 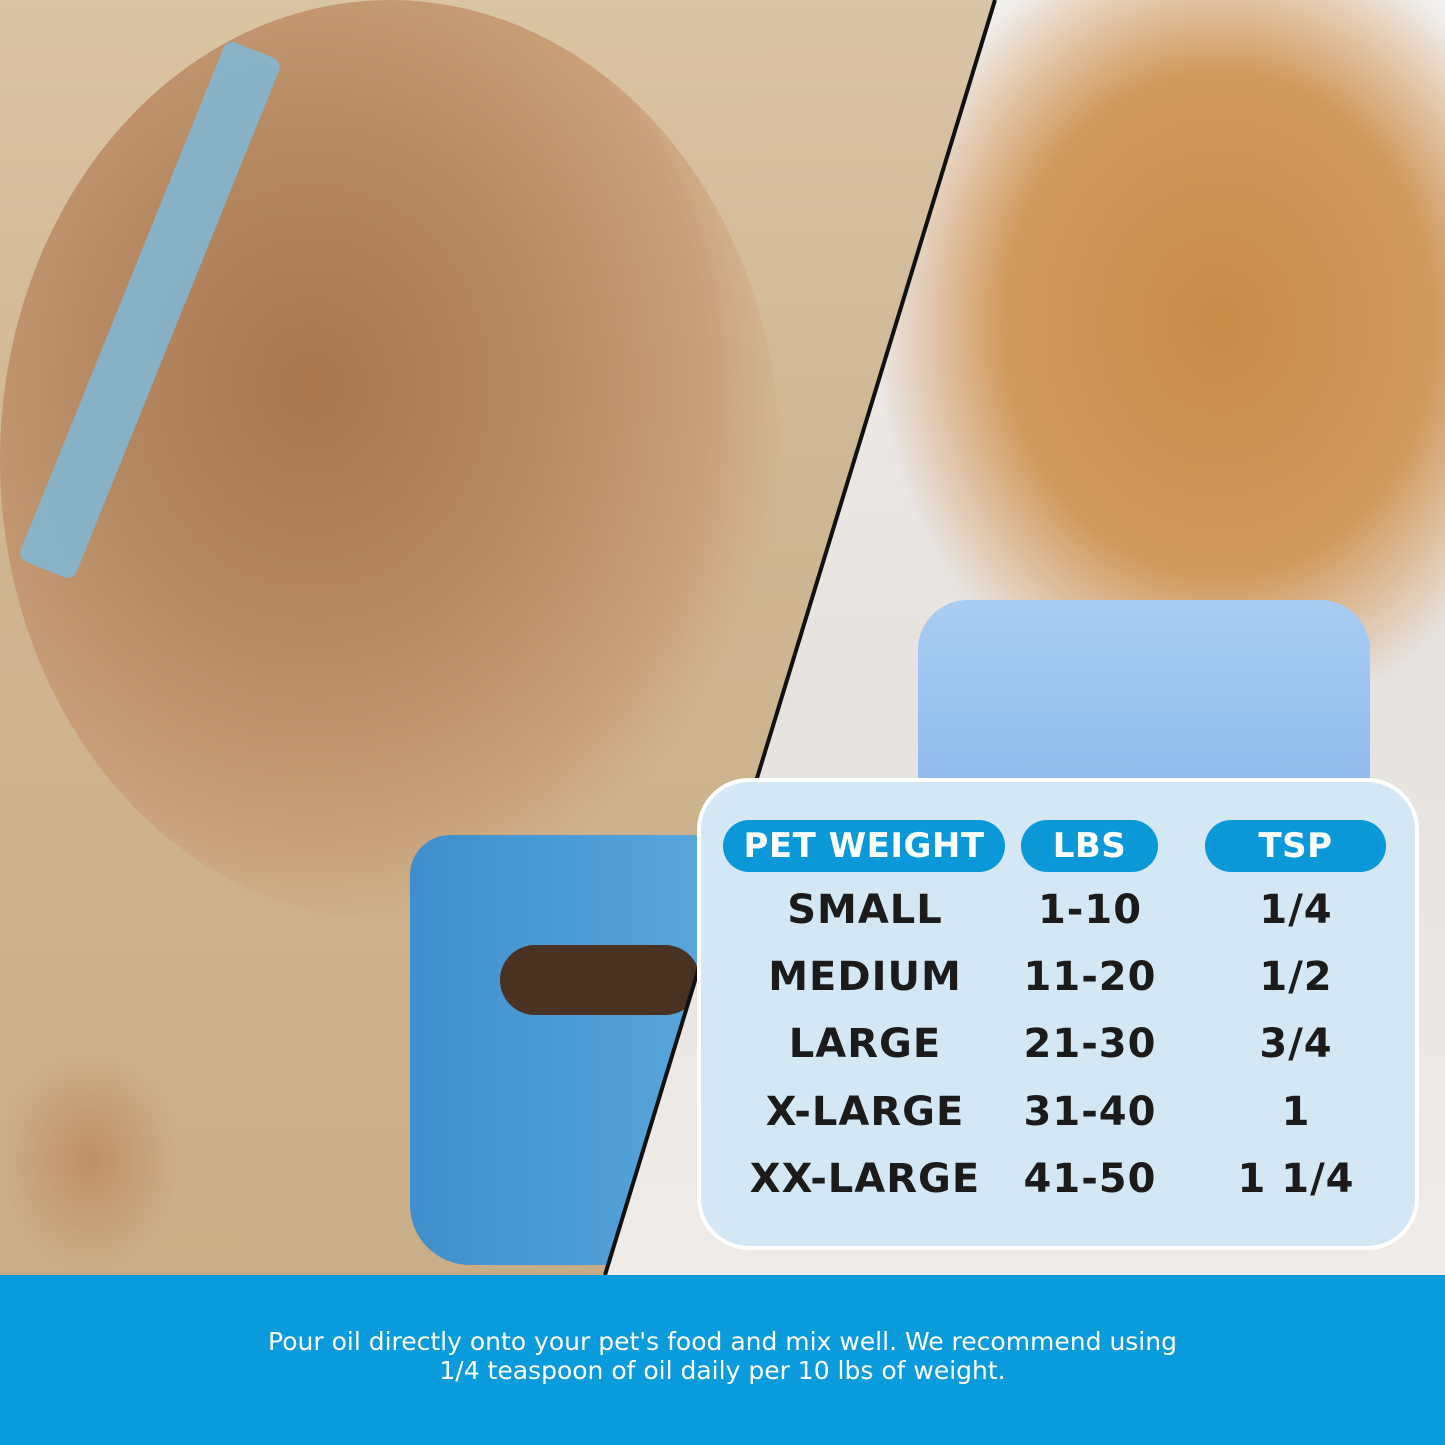 I want to click on size-cell: MEDIUM, so click(x=865, y=977).